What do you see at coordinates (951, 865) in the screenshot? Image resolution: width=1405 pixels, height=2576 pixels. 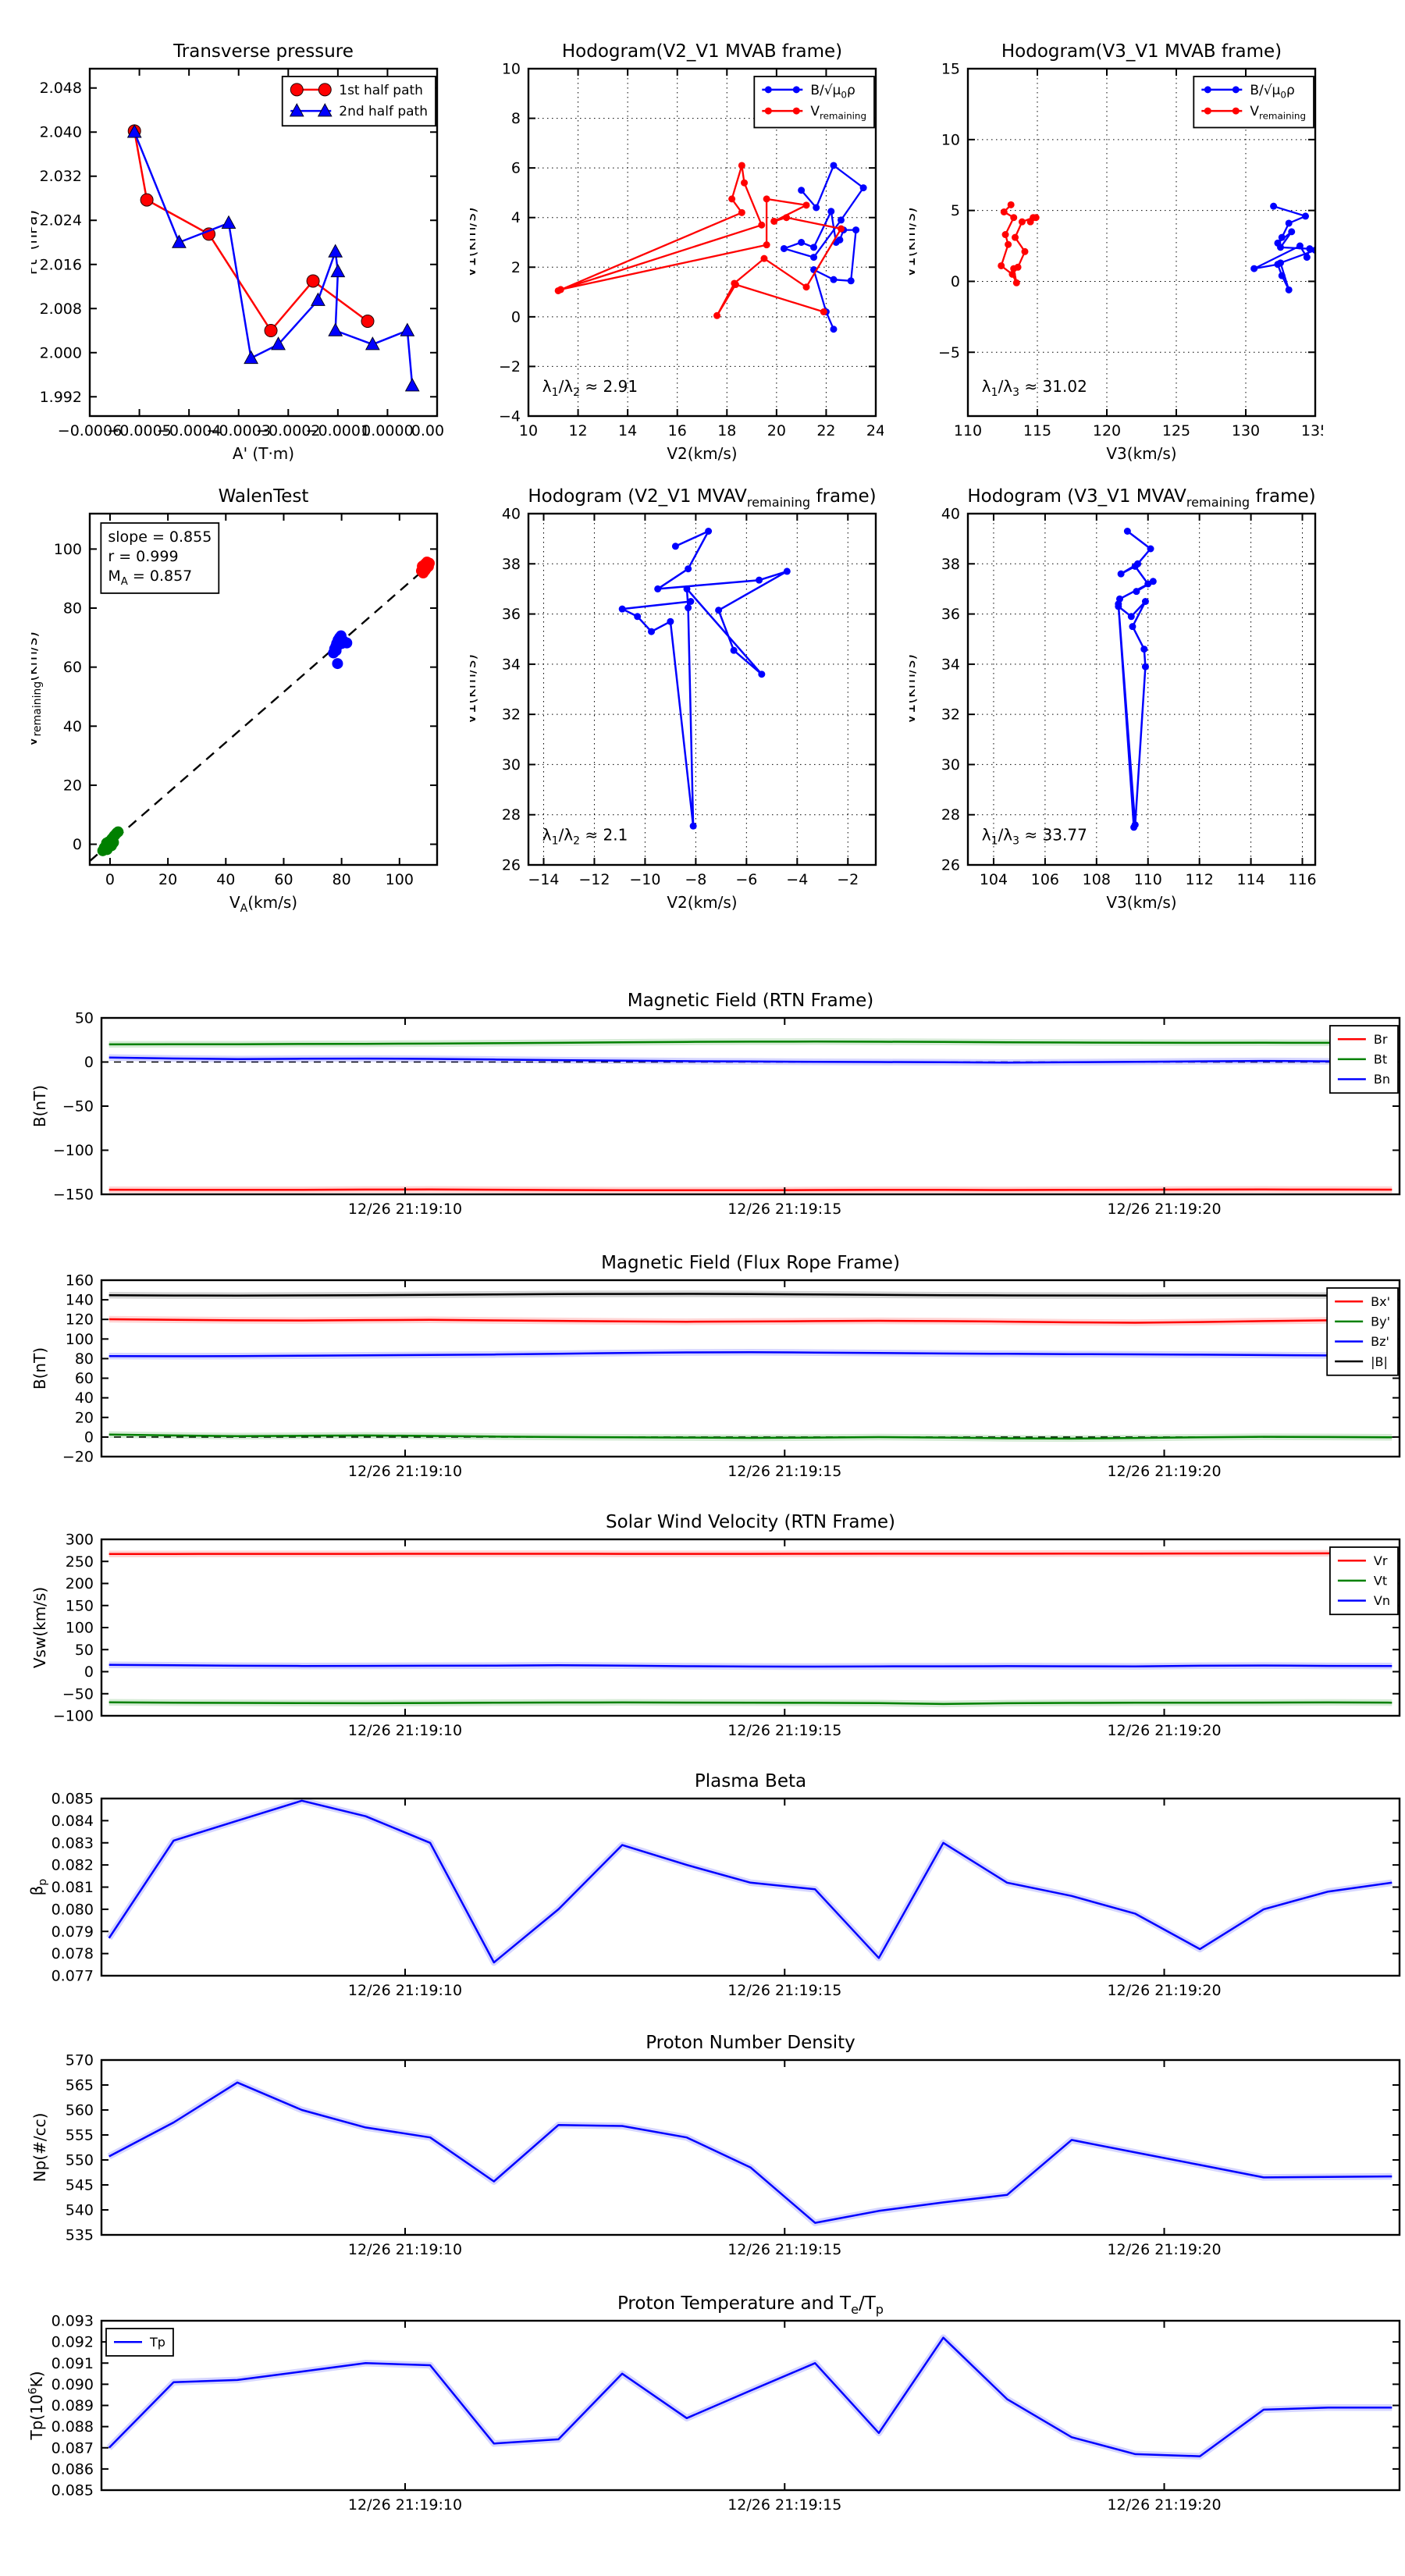 I see `svg-text: 26` at bounding box center [951, 865].